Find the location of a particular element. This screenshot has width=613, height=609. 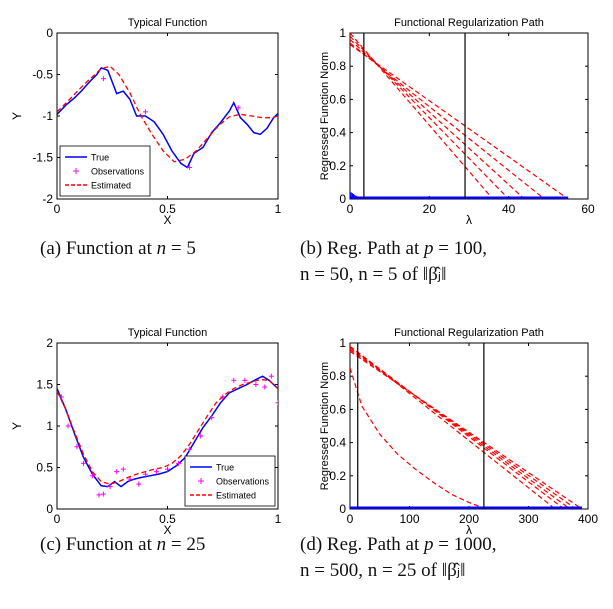

y-tick-label-d: 1 is located at coordinates (342, 343).